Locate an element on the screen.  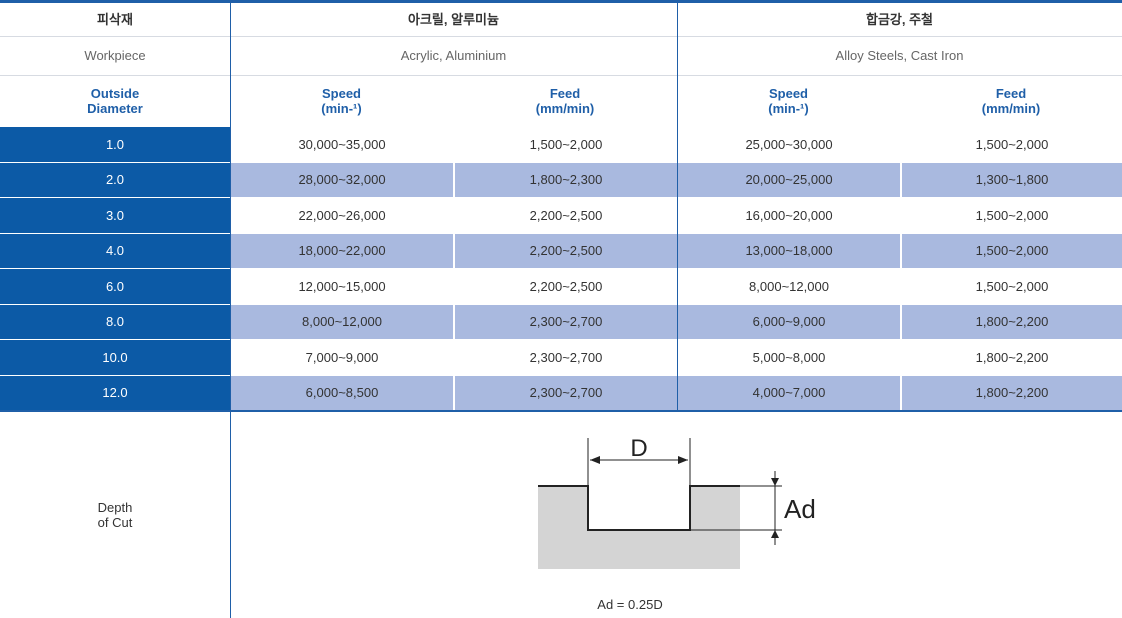
workpiece-shape is located at coordinates (639, 527).